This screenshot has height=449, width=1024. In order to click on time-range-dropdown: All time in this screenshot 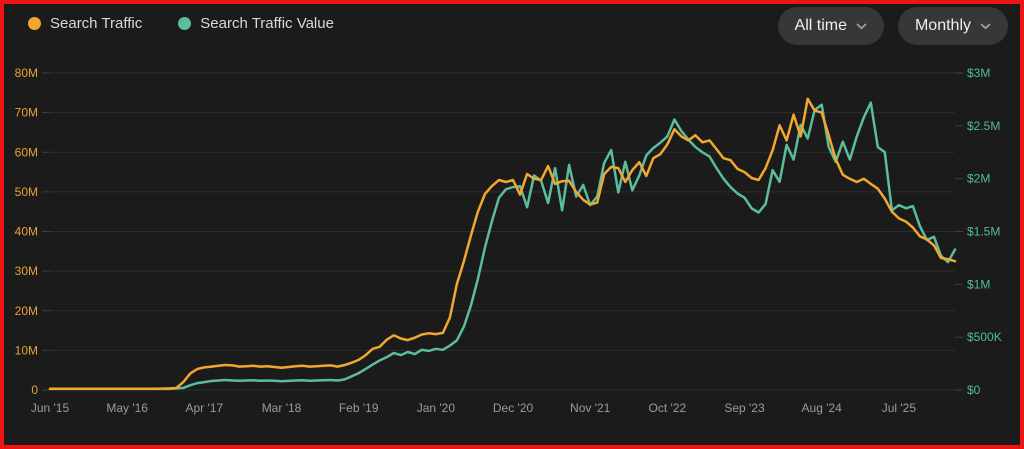, I will do `click(830, 26)`.